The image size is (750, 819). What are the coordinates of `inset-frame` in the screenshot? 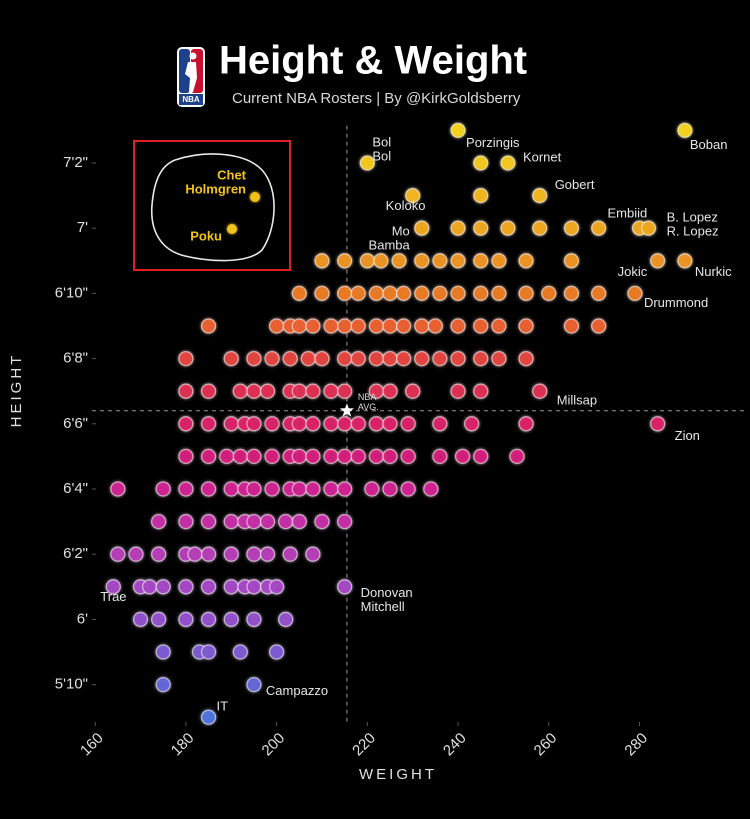 It's located at (212, 205).